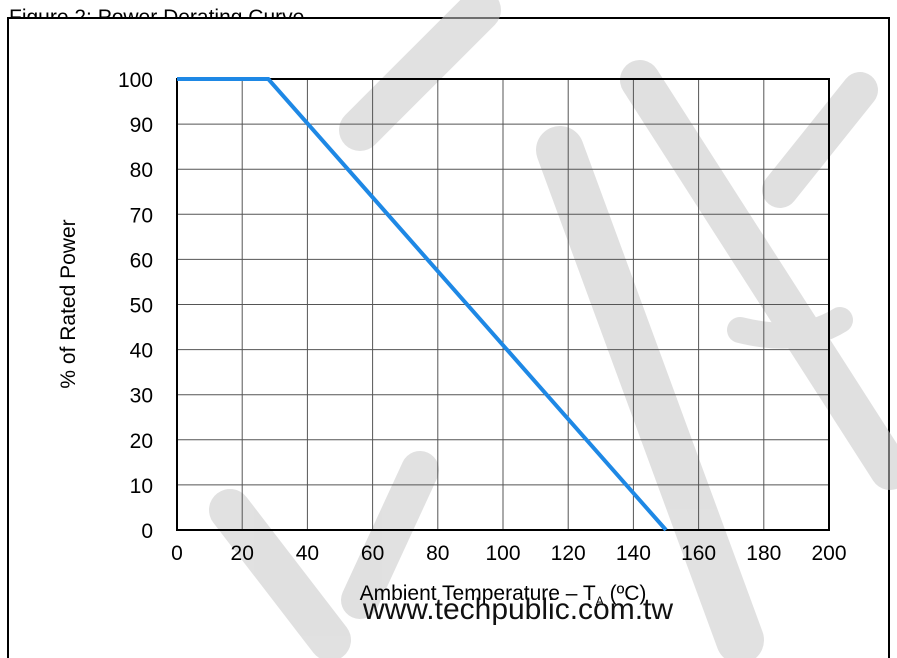 The image size is (897, 658). What do you see at coordinates (147, 531) in the screenshot?
I see `y-tick-label: 0` at bounding box center [147, 531].